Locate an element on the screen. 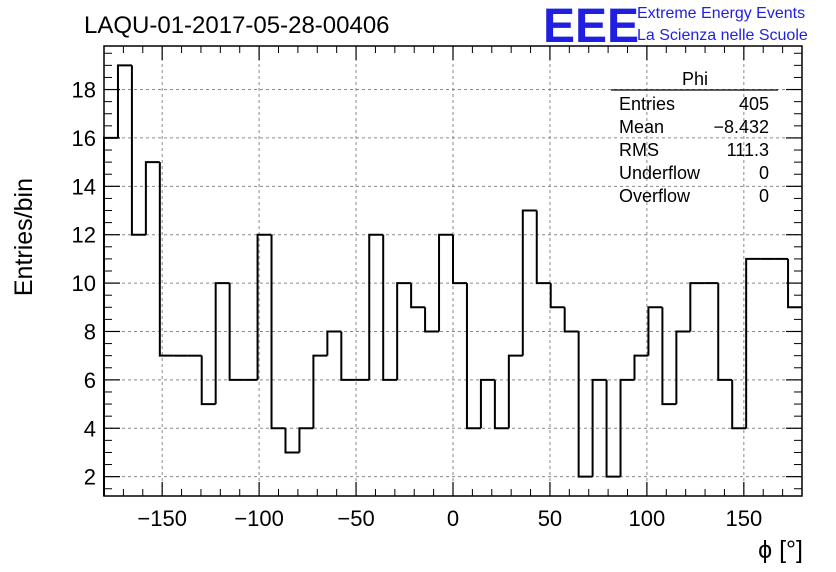 The height and width of the screenshot is (572, 836). y-axis-label: Entries/bin is located at coordinates (24, 237).